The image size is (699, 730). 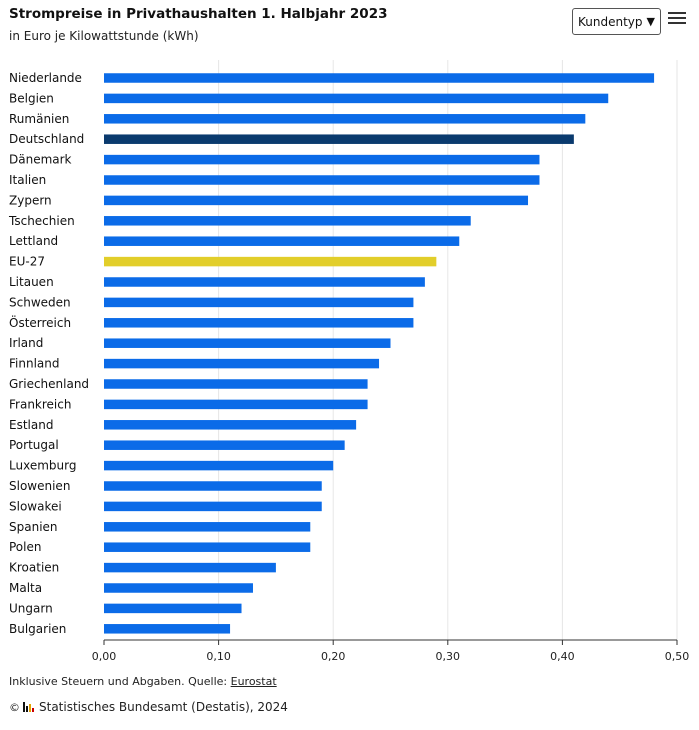 What do you see at coordinates (33, 527) in the screenshot?
I see `category-label: Spanien` at bounding box center [33, 527].